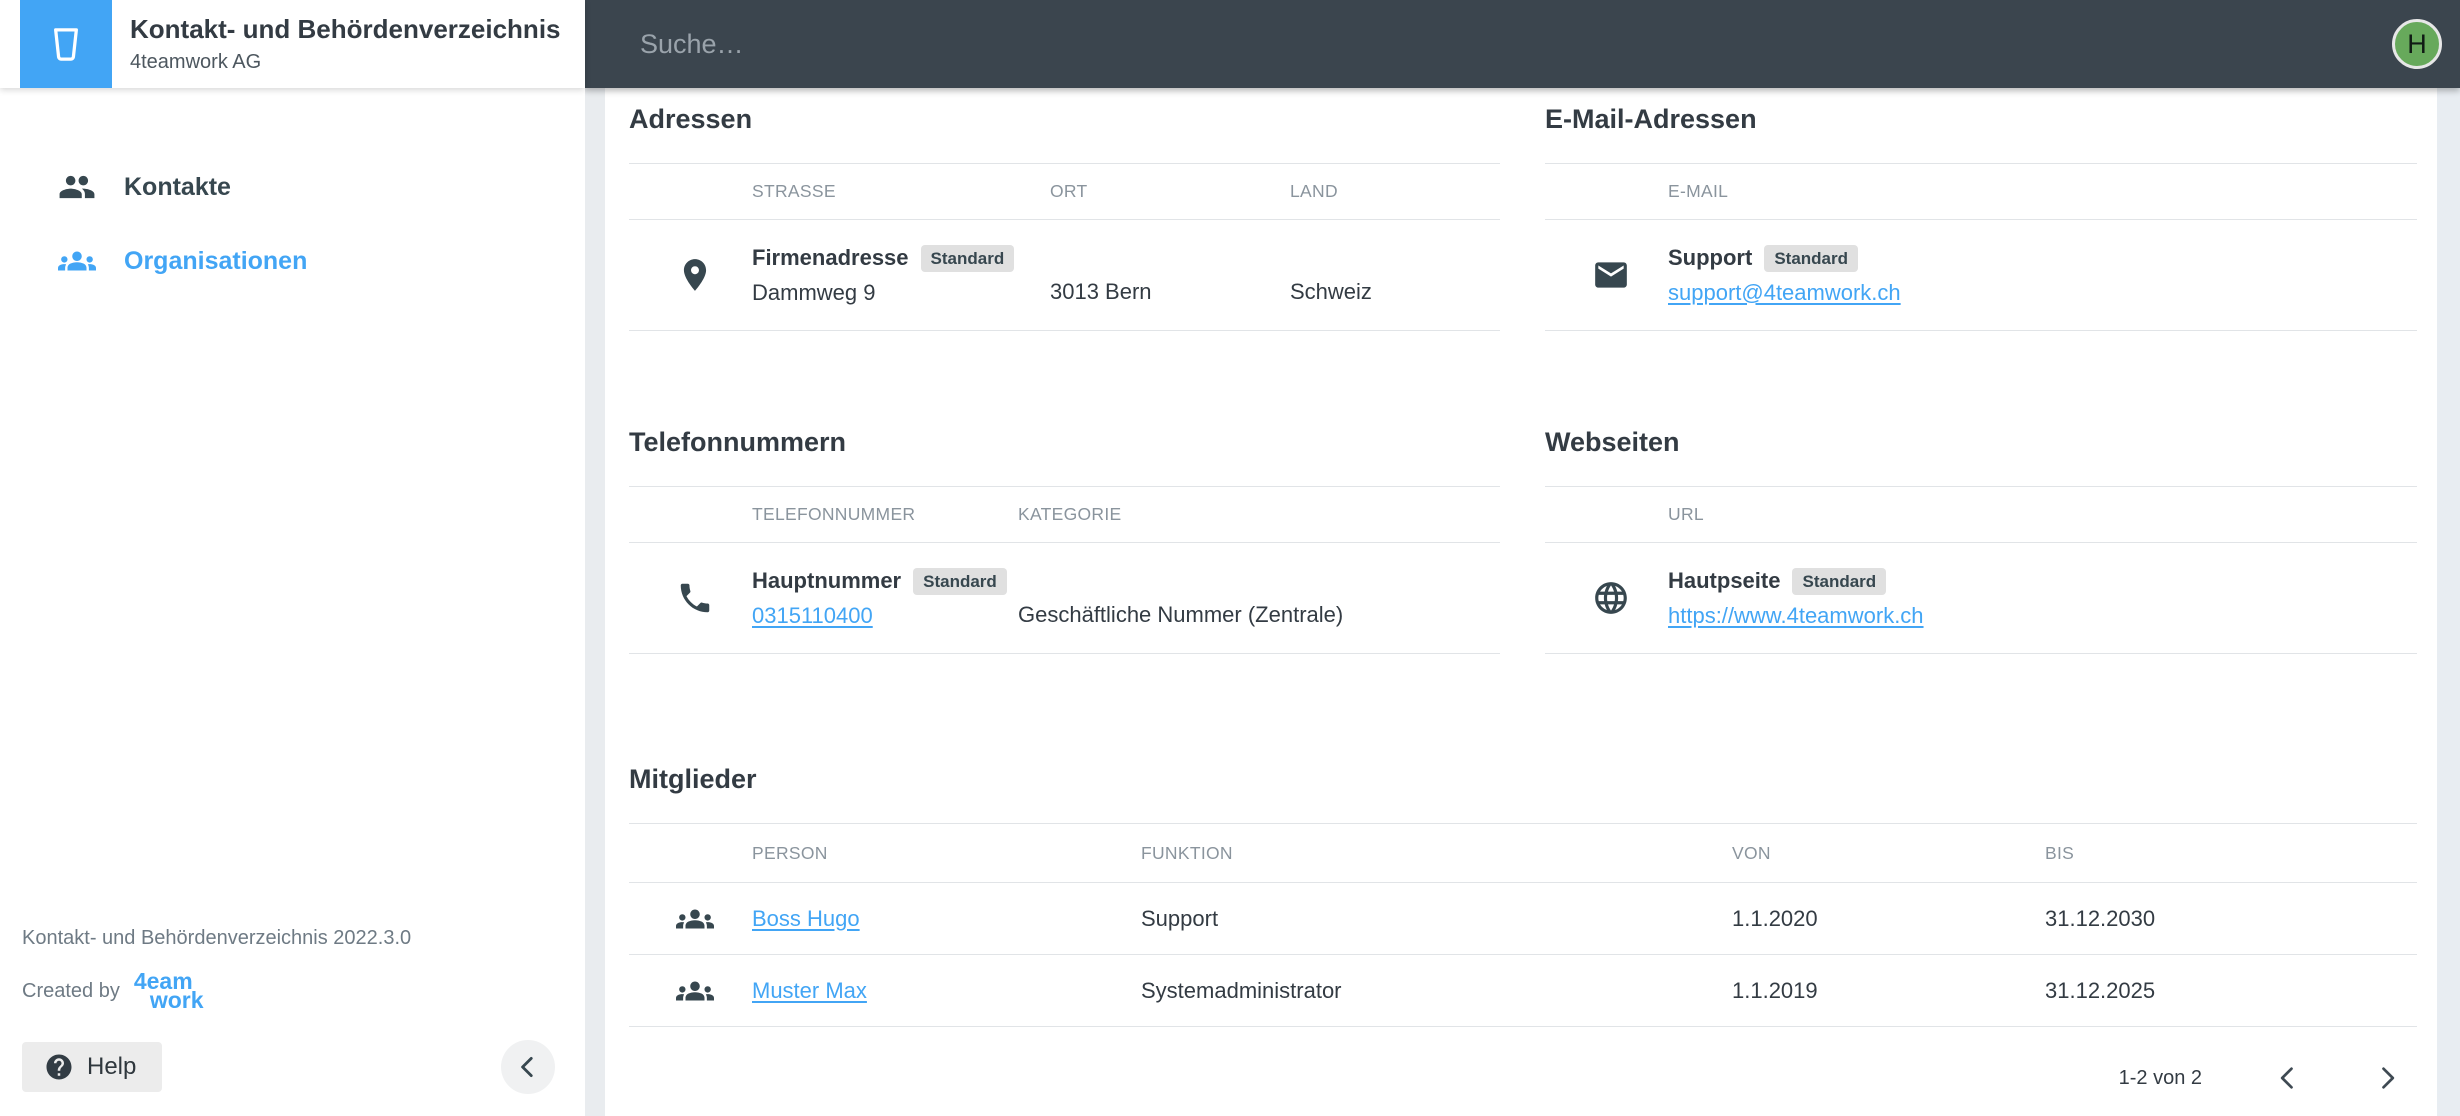 The height and width of the screenshot is (1116, 2460). What do you see at coordinates (1724, 580) in the screenshot?
I see `website-label: Hautpseite` at bounding box center [1724, 580].